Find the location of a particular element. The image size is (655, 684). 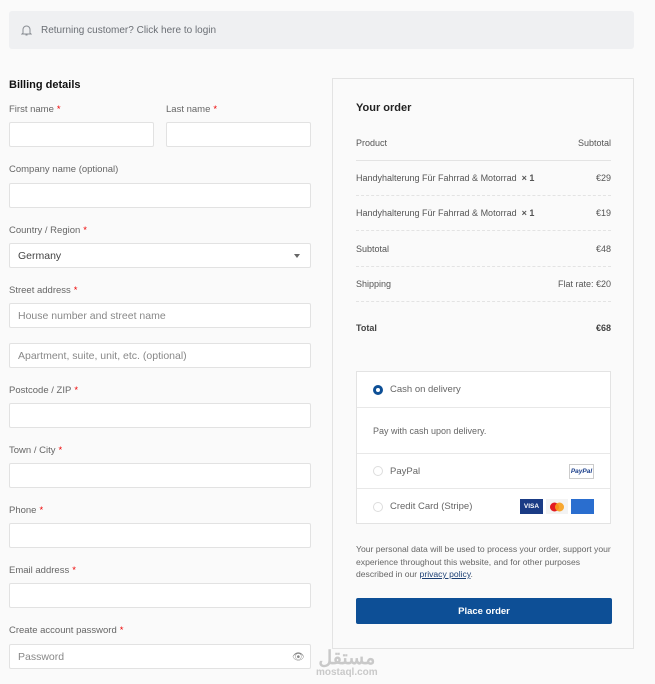

chevron-down-icon is located at coordinates (297, 256).